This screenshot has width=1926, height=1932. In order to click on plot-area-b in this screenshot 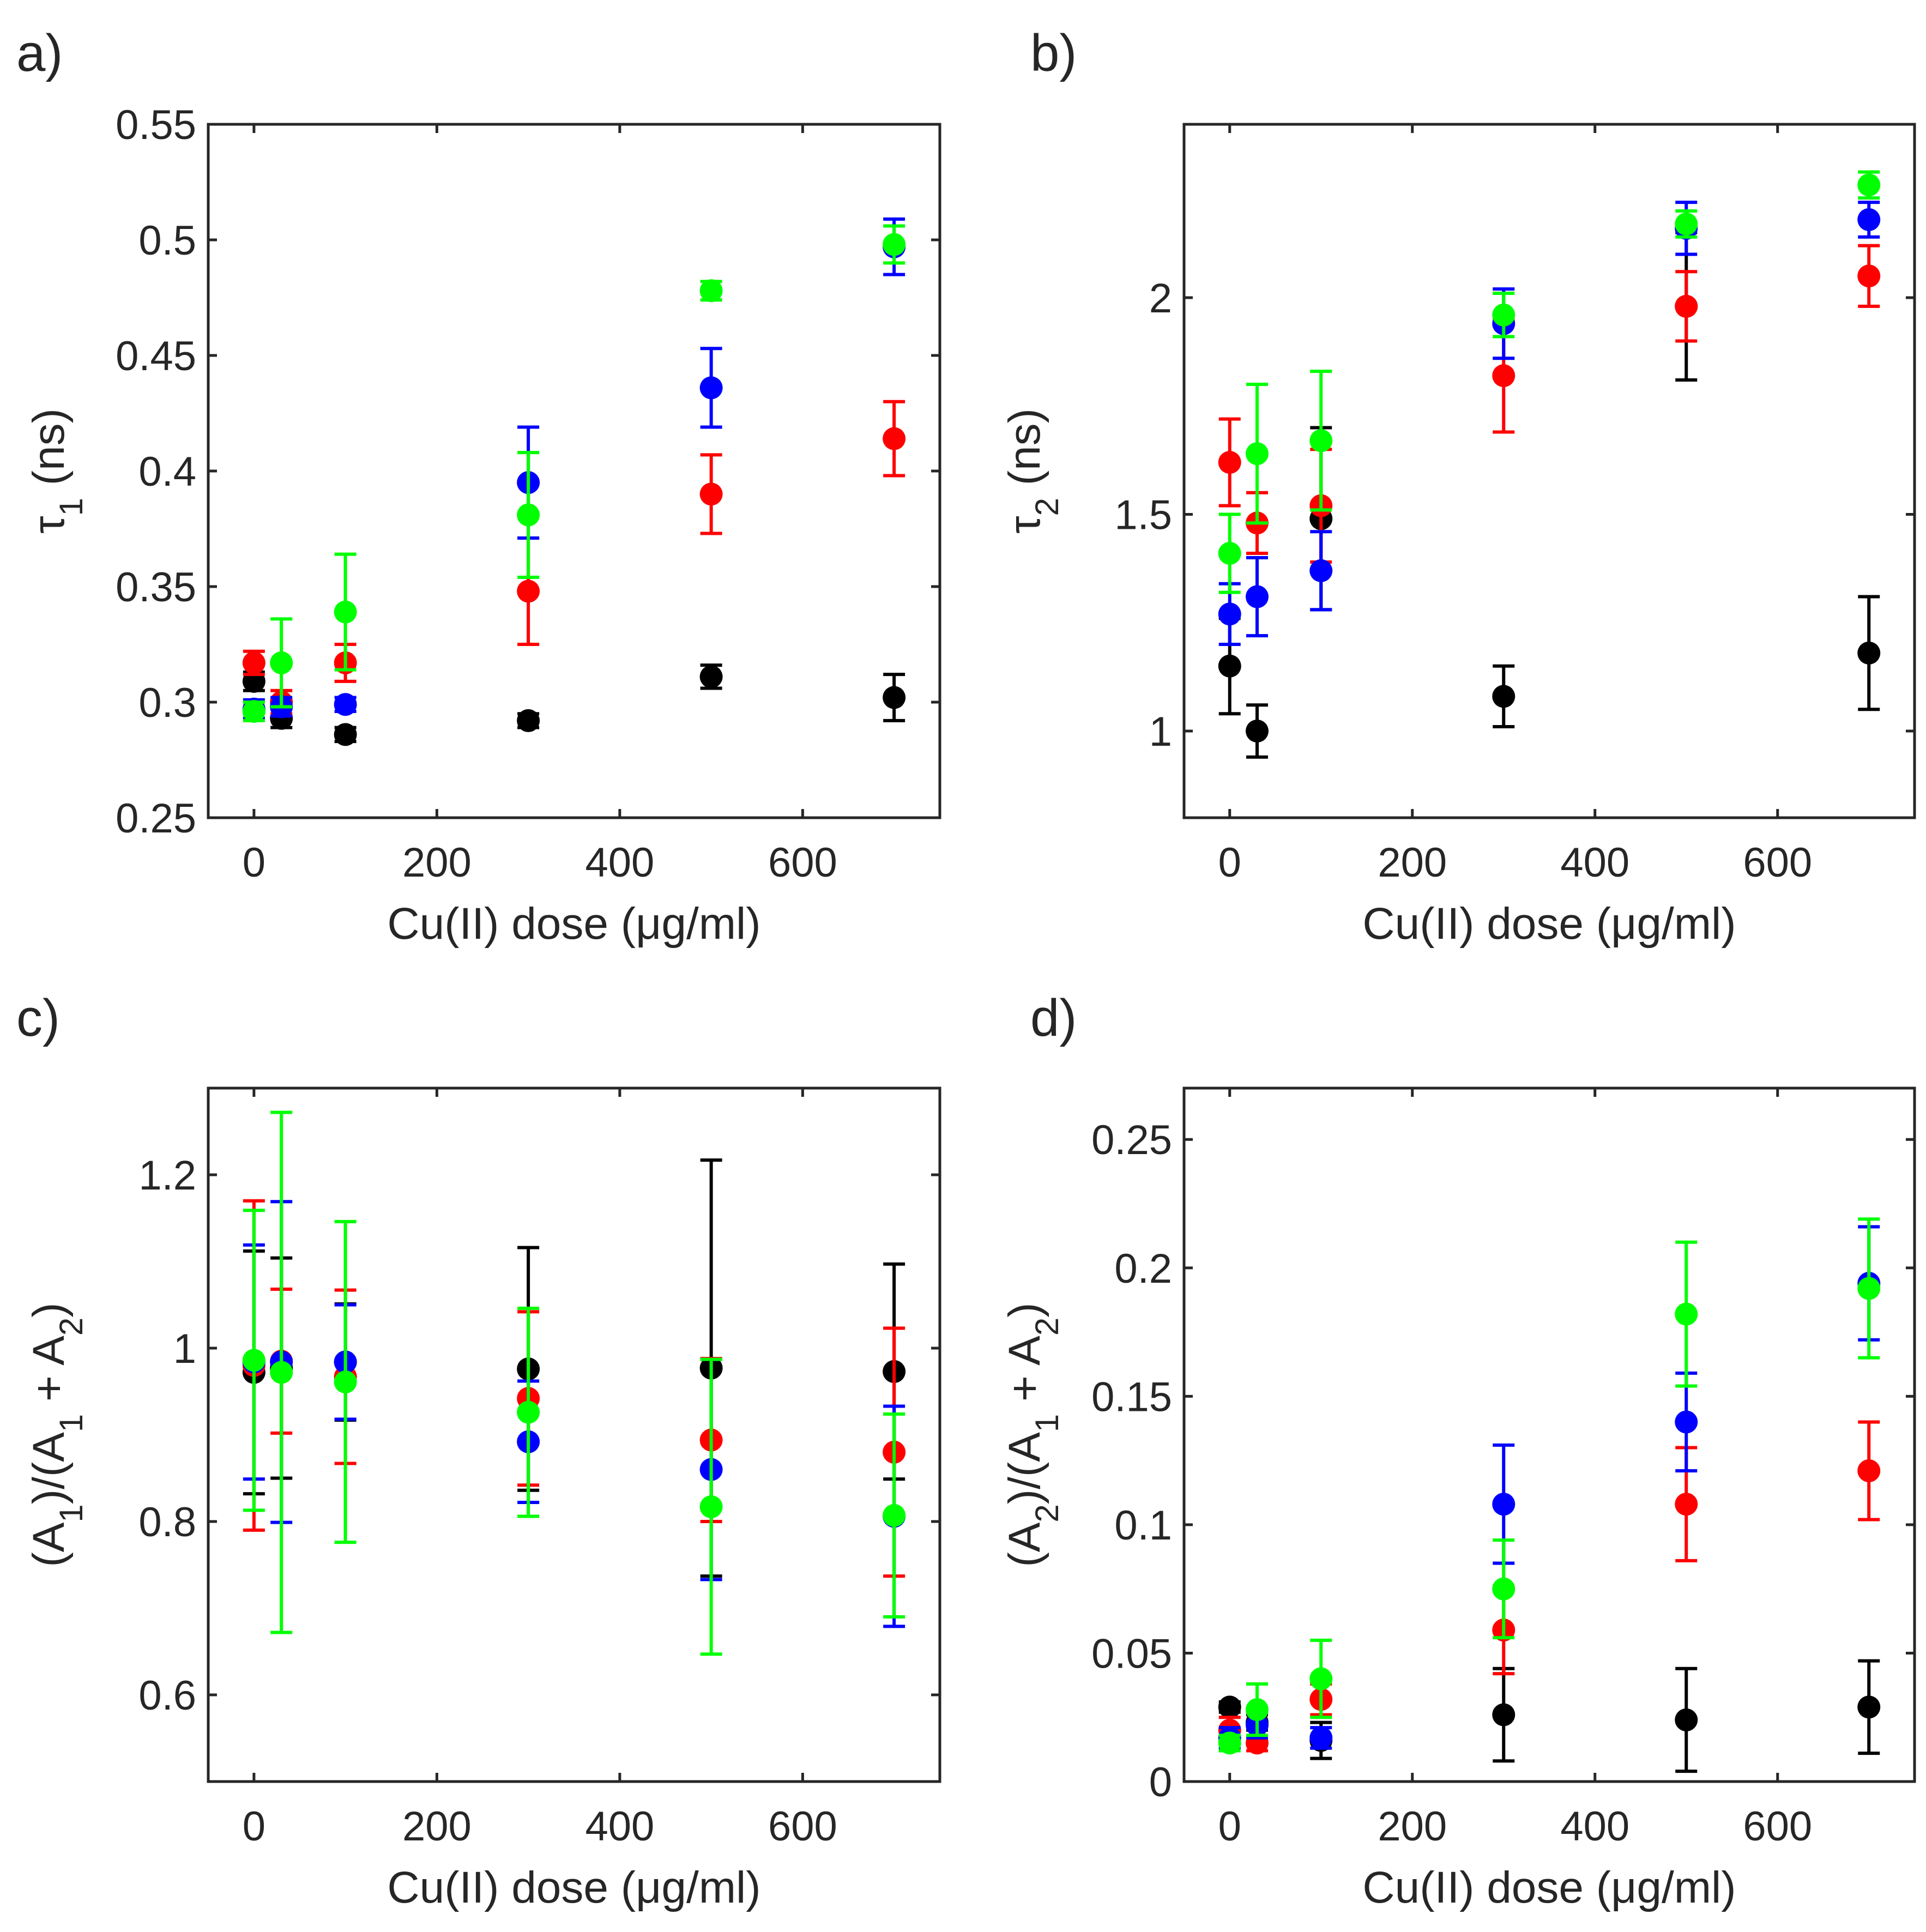, I will do `click(1549, 471)`.